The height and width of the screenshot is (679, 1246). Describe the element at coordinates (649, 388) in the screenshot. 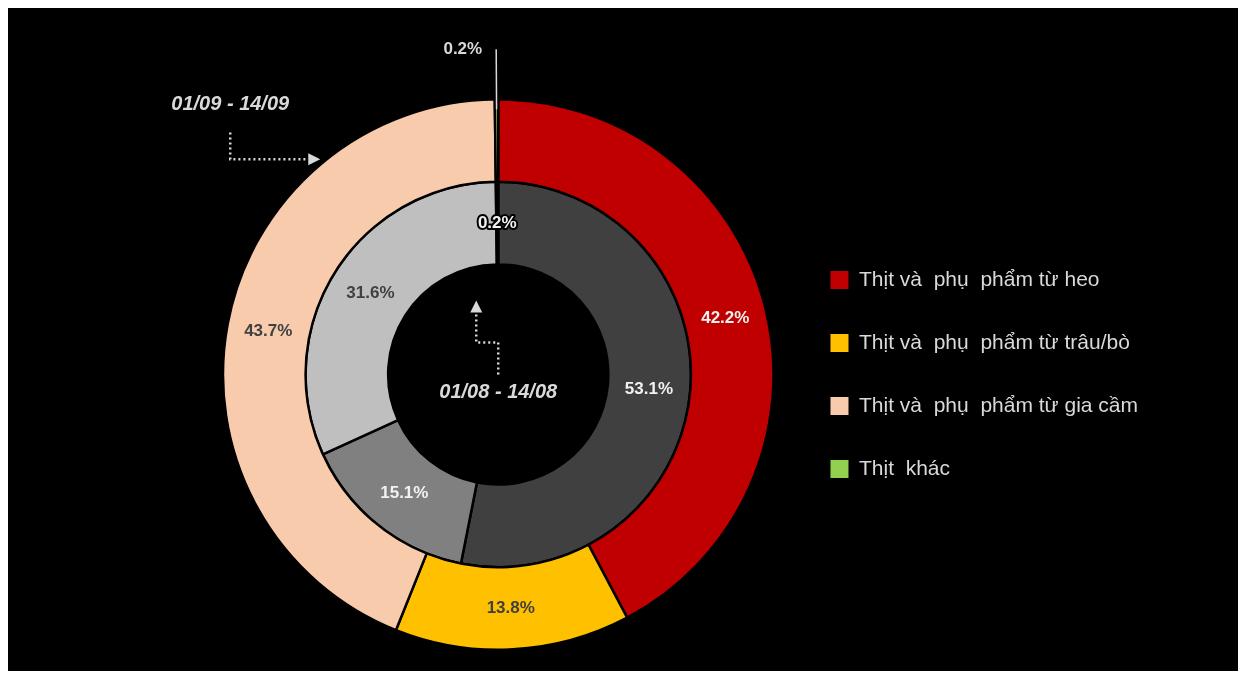

I see `data-label: 53.1%` at that location.